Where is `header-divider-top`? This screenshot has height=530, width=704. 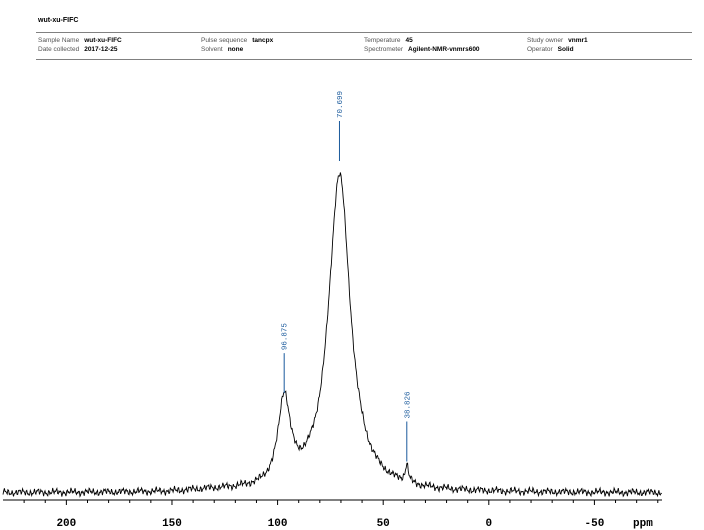 header-divider-top is located at coordinates (364, 32).